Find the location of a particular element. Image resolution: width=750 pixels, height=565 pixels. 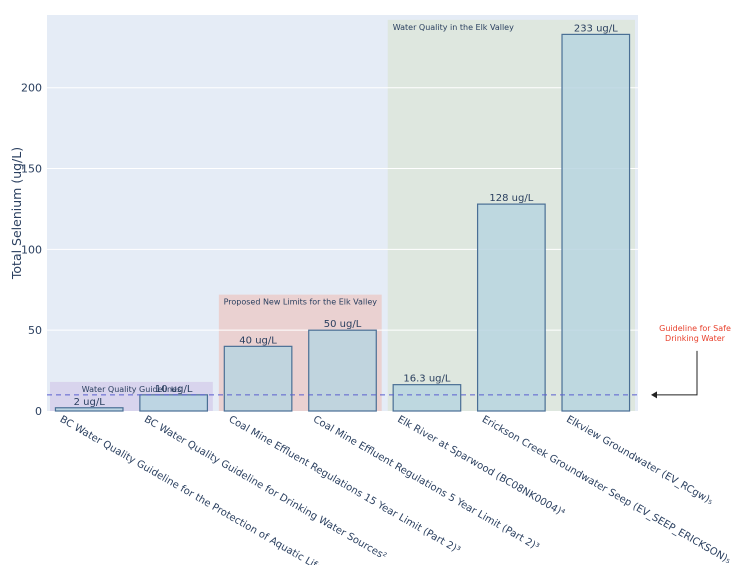

x-tick-label-4: Elk River at Sparwood (BC08NK0004)⁴ is located at coordinates (480, 466).